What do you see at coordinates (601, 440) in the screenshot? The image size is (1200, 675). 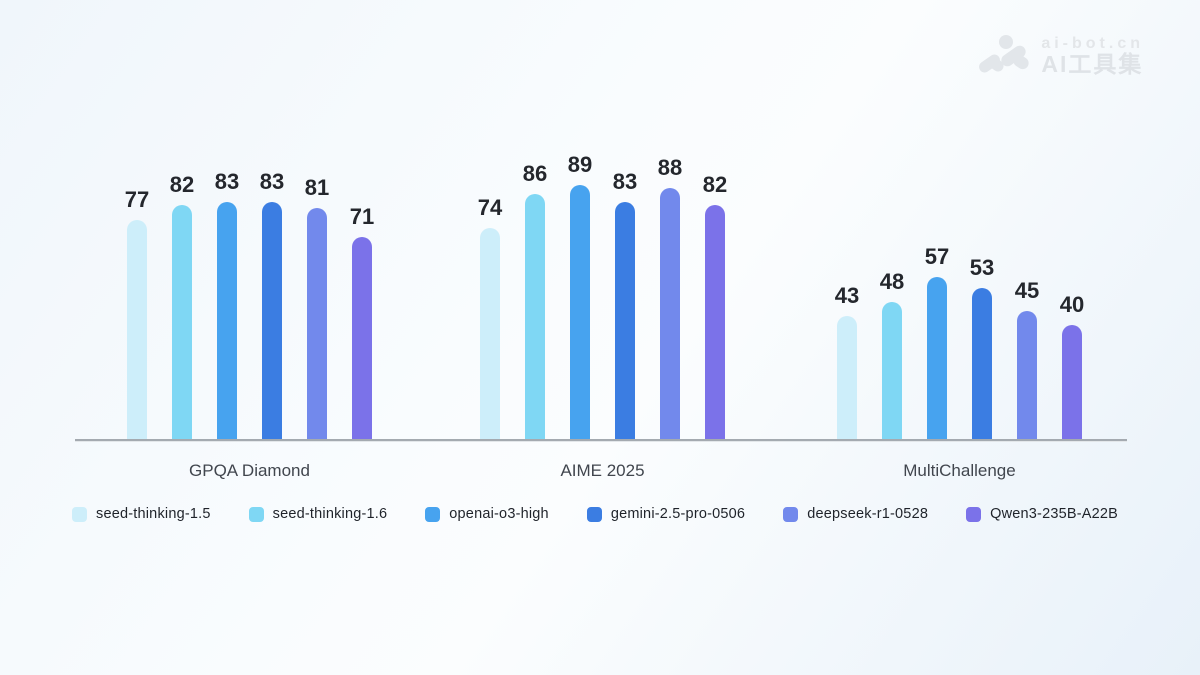 I see `x-axis-line` at bounding box center [601, 440].